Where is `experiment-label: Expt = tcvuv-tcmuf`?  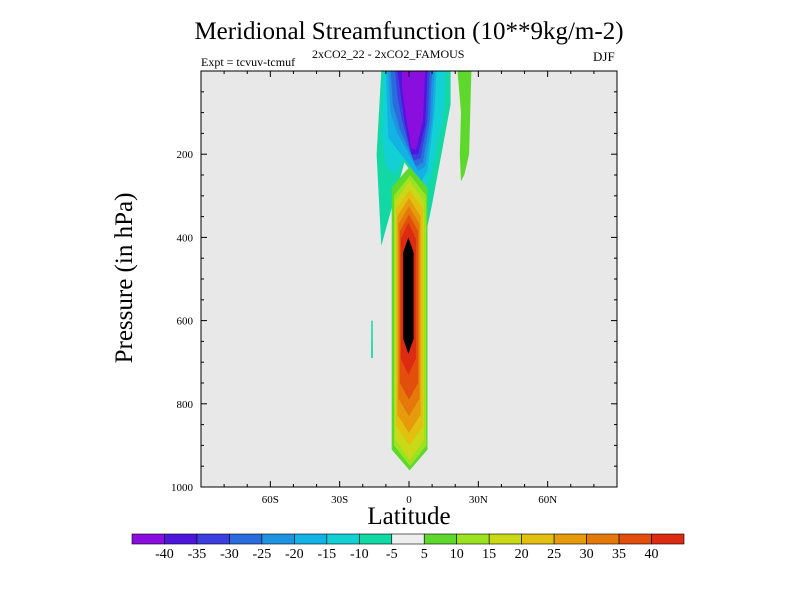 experiment-label: Expt = tcvuv-tcmuf is located at coordinates (248, 62).